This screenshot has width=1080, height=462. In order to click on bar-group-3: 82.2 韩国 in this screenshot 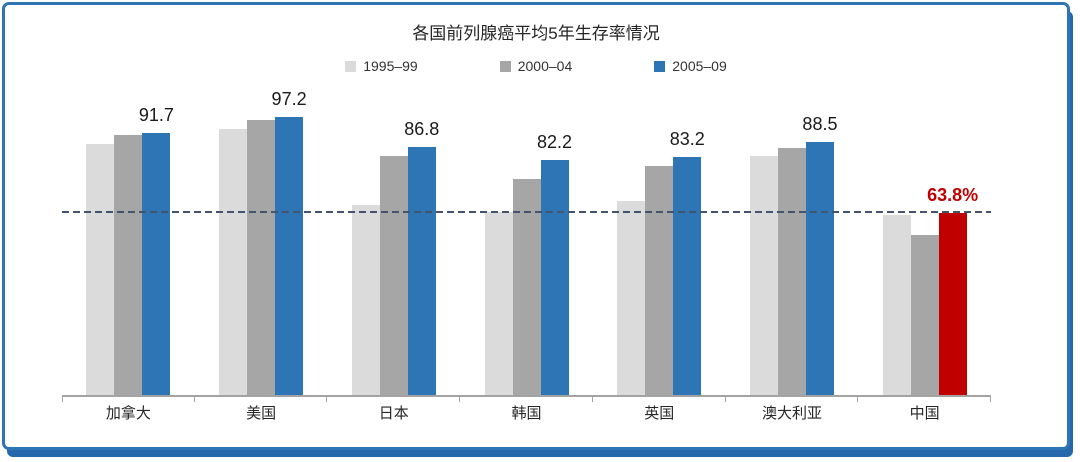, I will do `click(526, 259)`.